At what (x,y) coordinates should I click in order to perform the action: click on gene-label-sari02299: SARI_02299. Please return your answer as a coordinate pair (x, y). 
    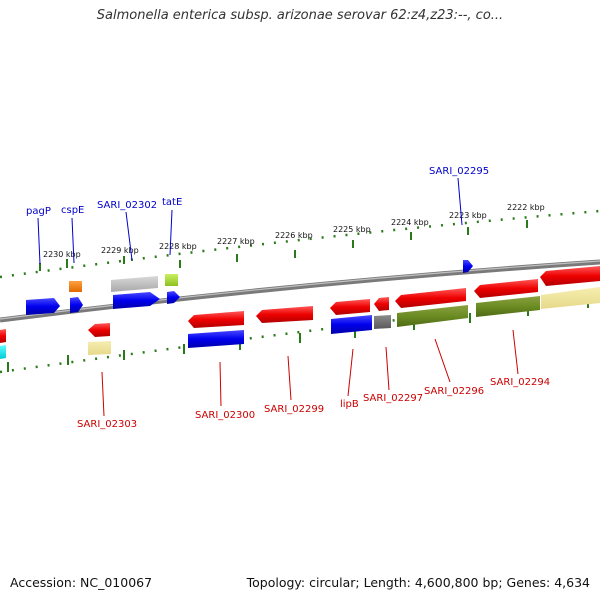
    Looking at the image, I should click on (294, 409).